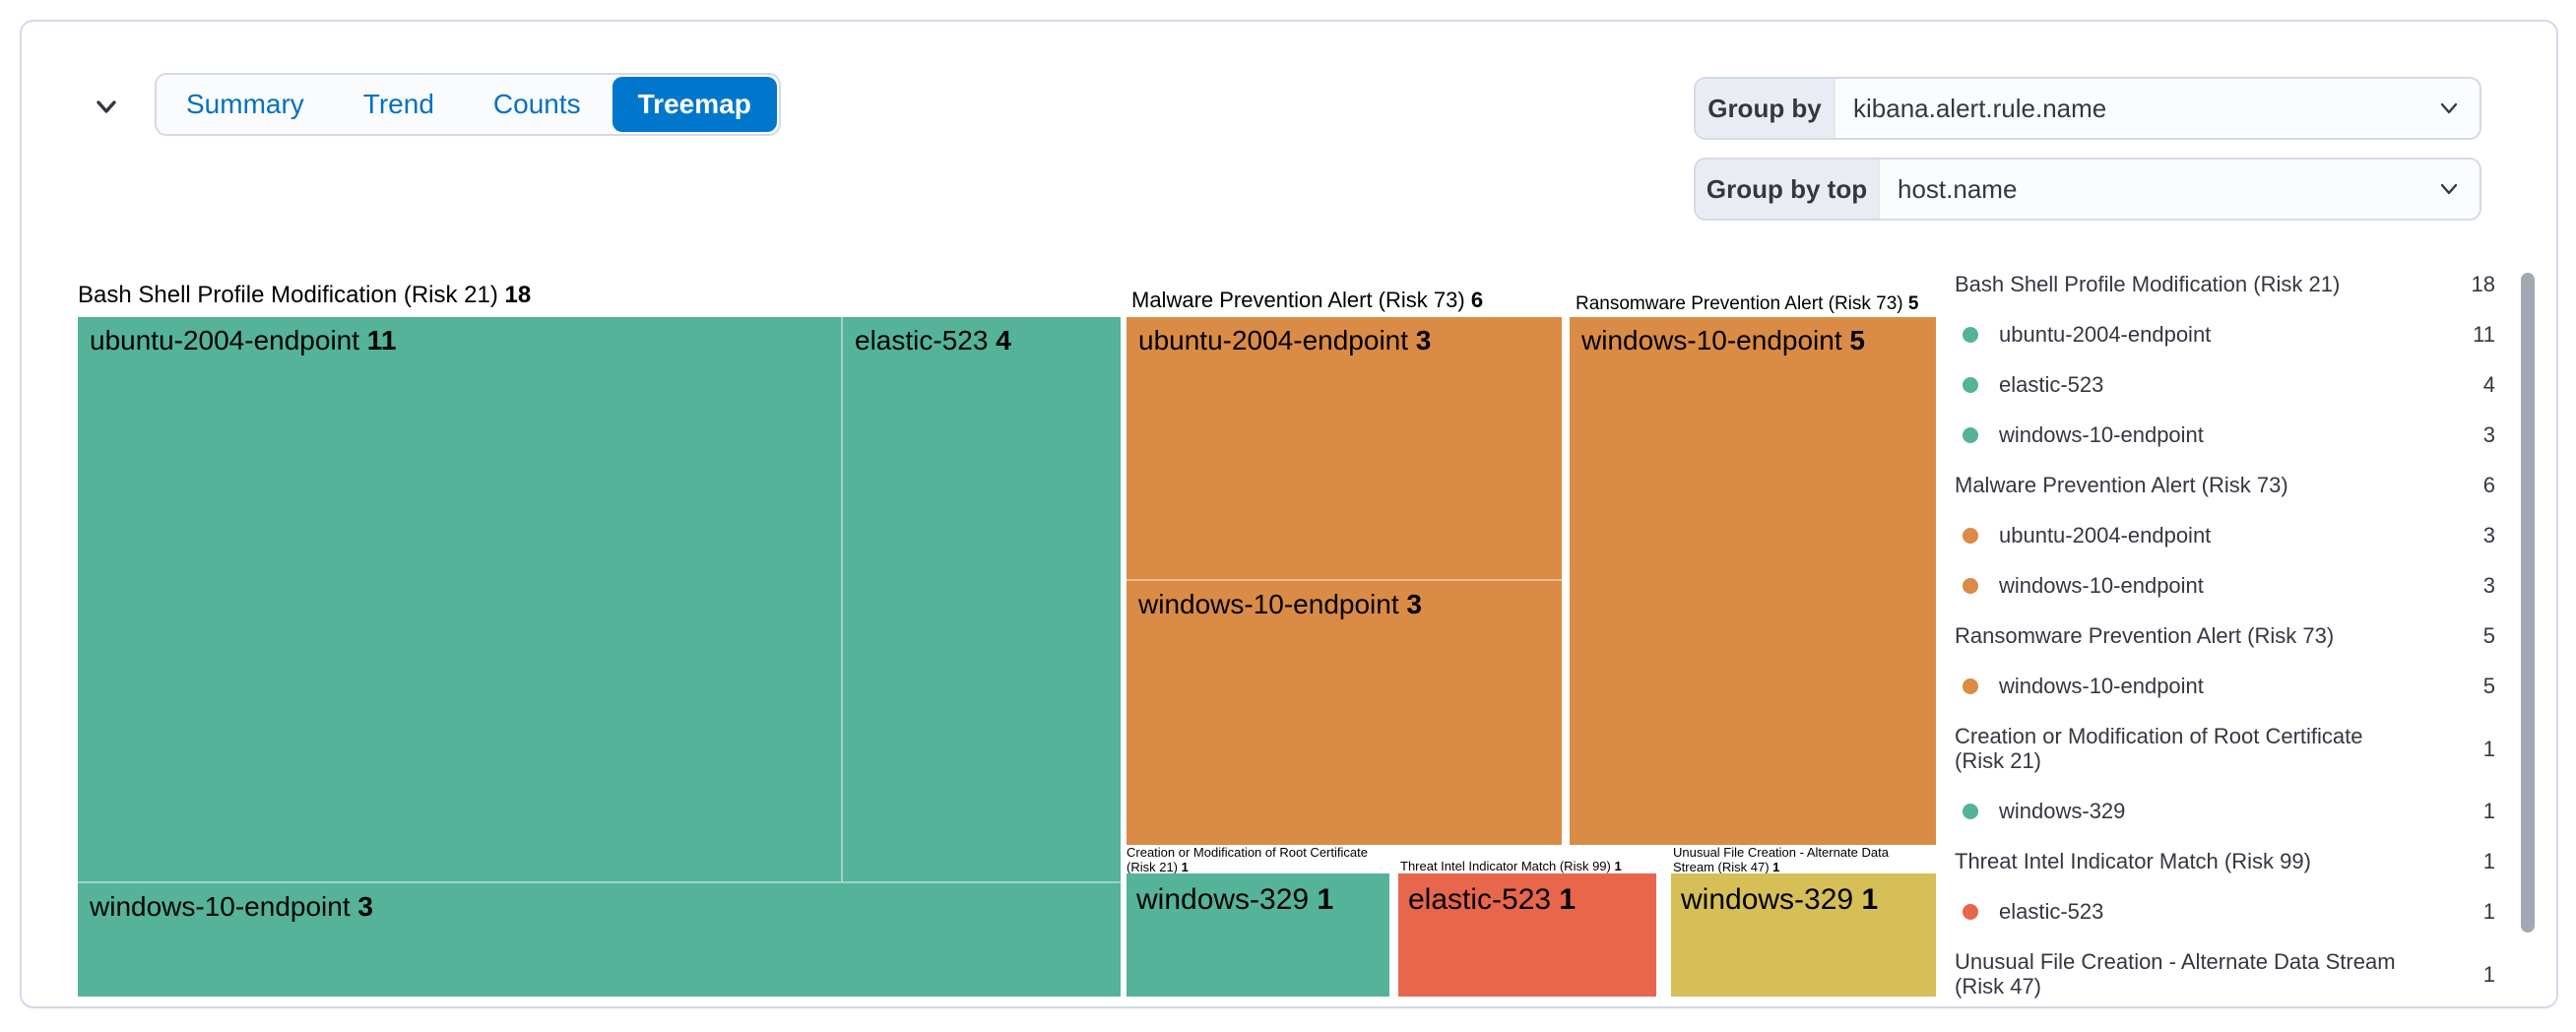  I want to click on legend-item: ubuntu-2004-endpoint 3, so click(2225, 535).